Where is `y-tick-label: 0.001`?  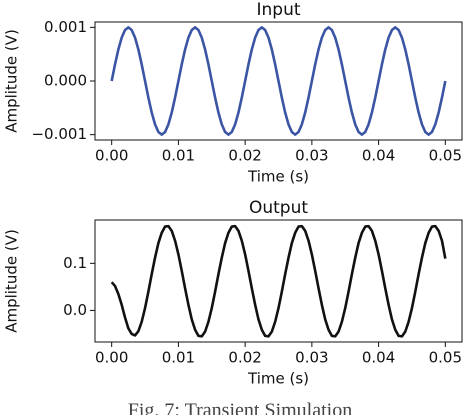
y-tick-label: 0.001 is located at coordinates (65, 27).